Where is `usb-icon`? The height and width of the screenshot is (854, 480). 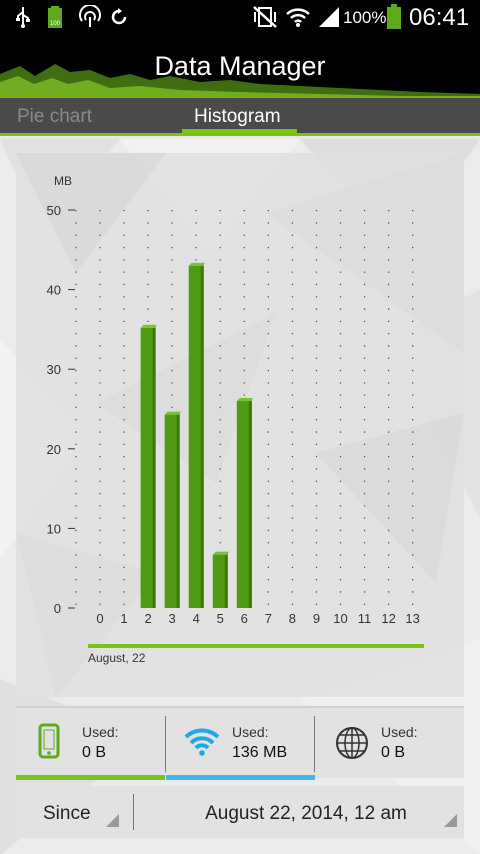 usb-icon is located at coordinates (23, 17).